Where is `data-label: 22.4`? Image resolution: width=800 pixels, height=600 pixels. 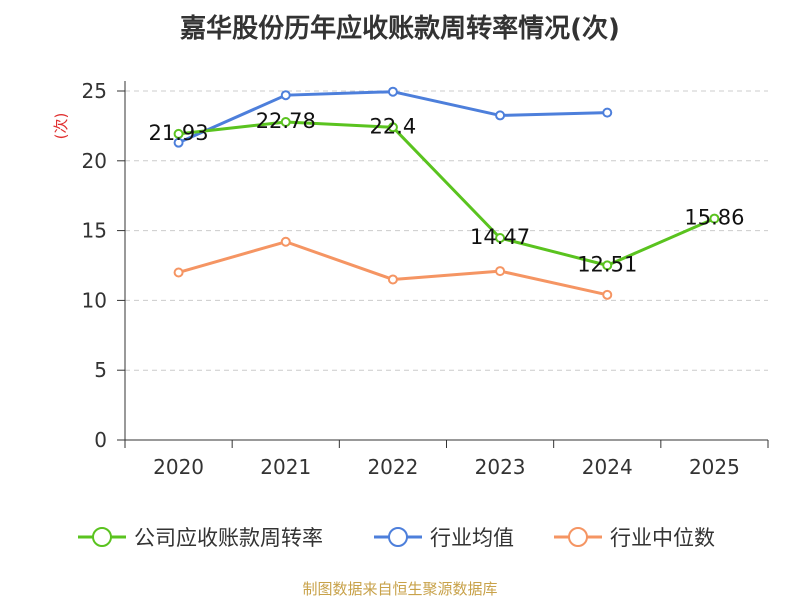
data-label: 22.4 is located at coordinates (393, 126).